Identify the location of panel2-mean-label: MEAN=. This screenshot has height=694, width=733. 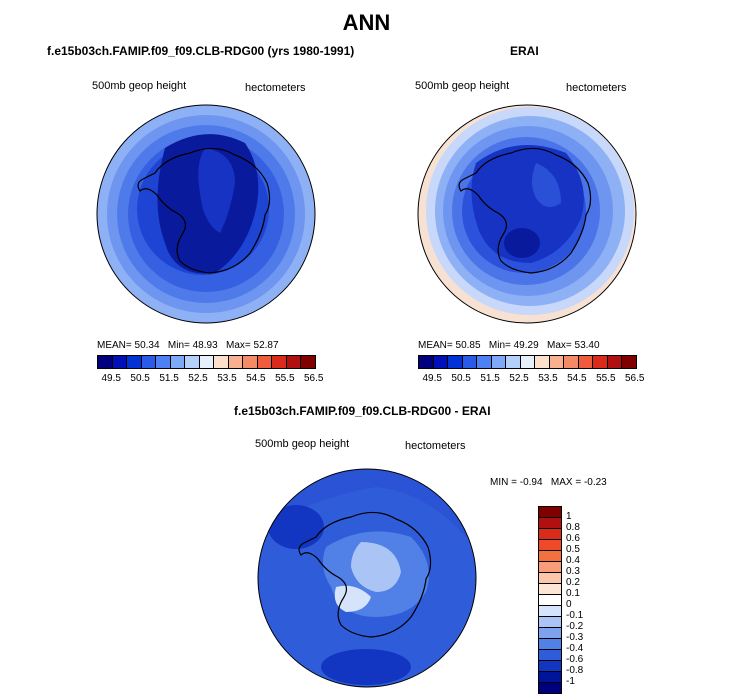
(435, 345).